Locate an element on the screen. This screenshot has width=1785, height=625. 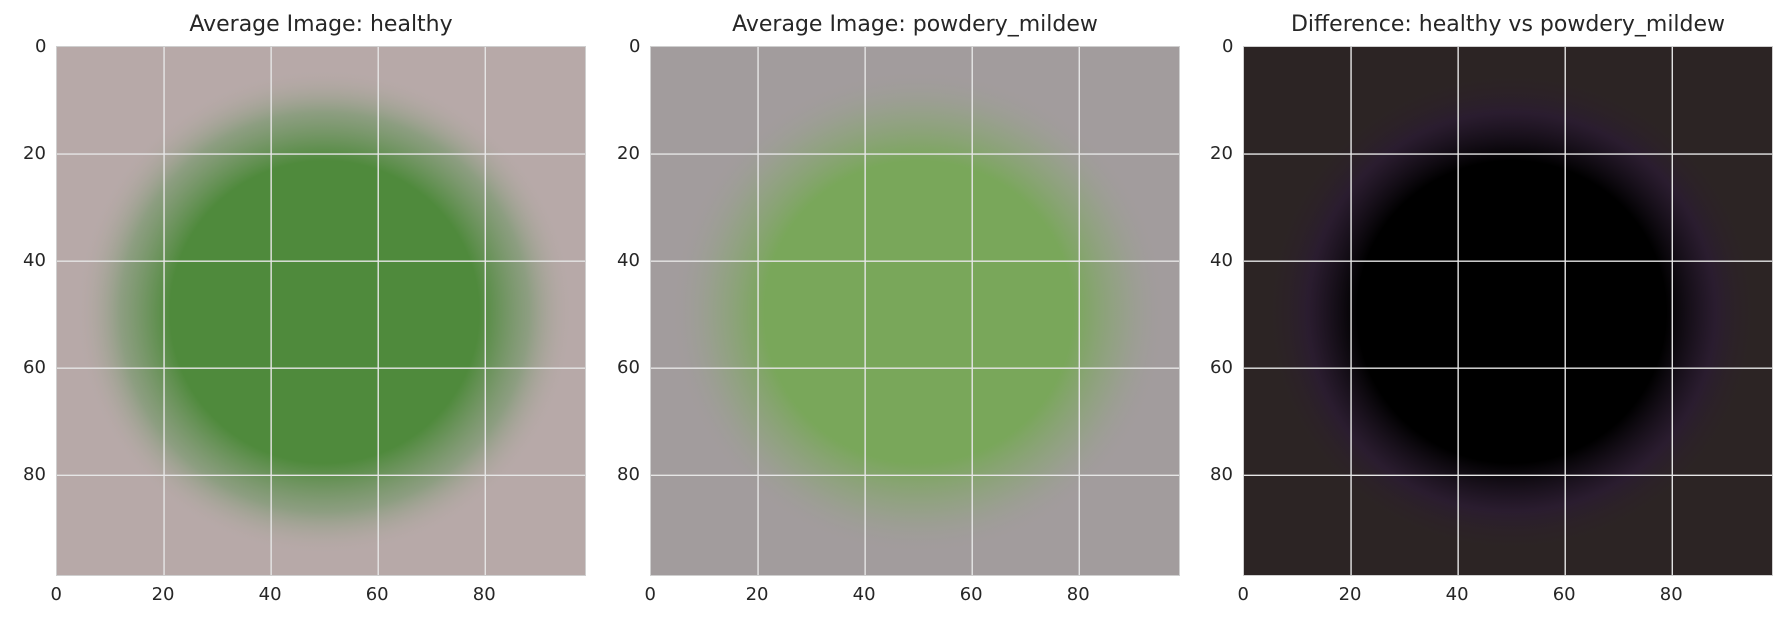
panel-title-healthy: Average Image: healthy is located at coordinates (321, 24).